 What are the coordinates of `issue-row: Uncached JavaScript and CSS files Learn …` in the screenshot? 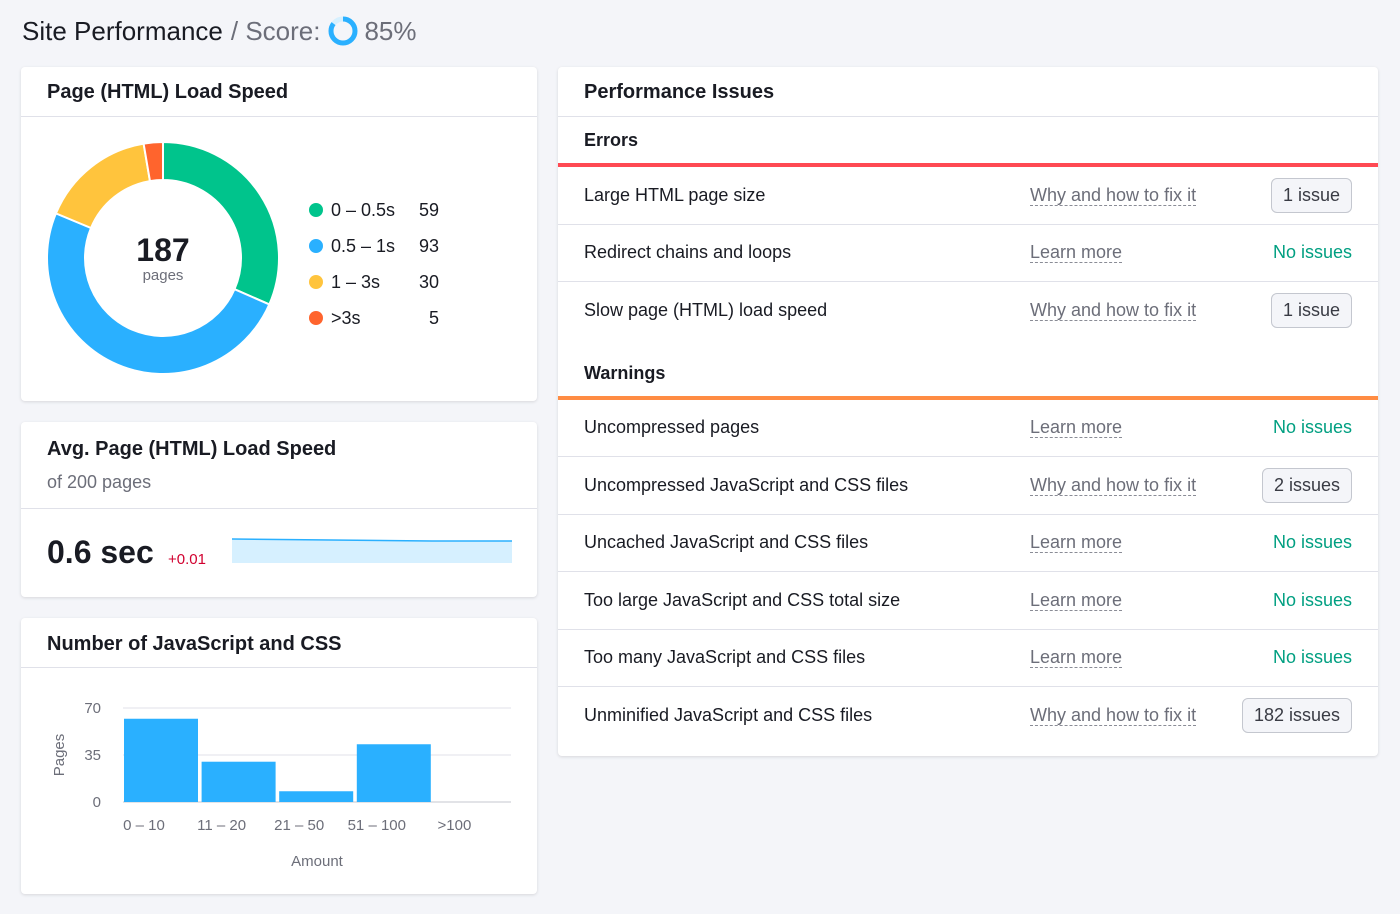 It's located at (968, 543).